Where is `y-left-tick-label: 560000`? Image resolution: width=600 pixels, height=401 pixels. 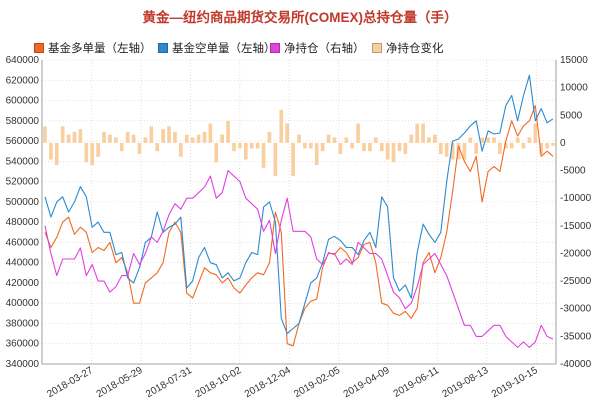 y-left-tick-label: 560000 is located at coordinates (23, 141).